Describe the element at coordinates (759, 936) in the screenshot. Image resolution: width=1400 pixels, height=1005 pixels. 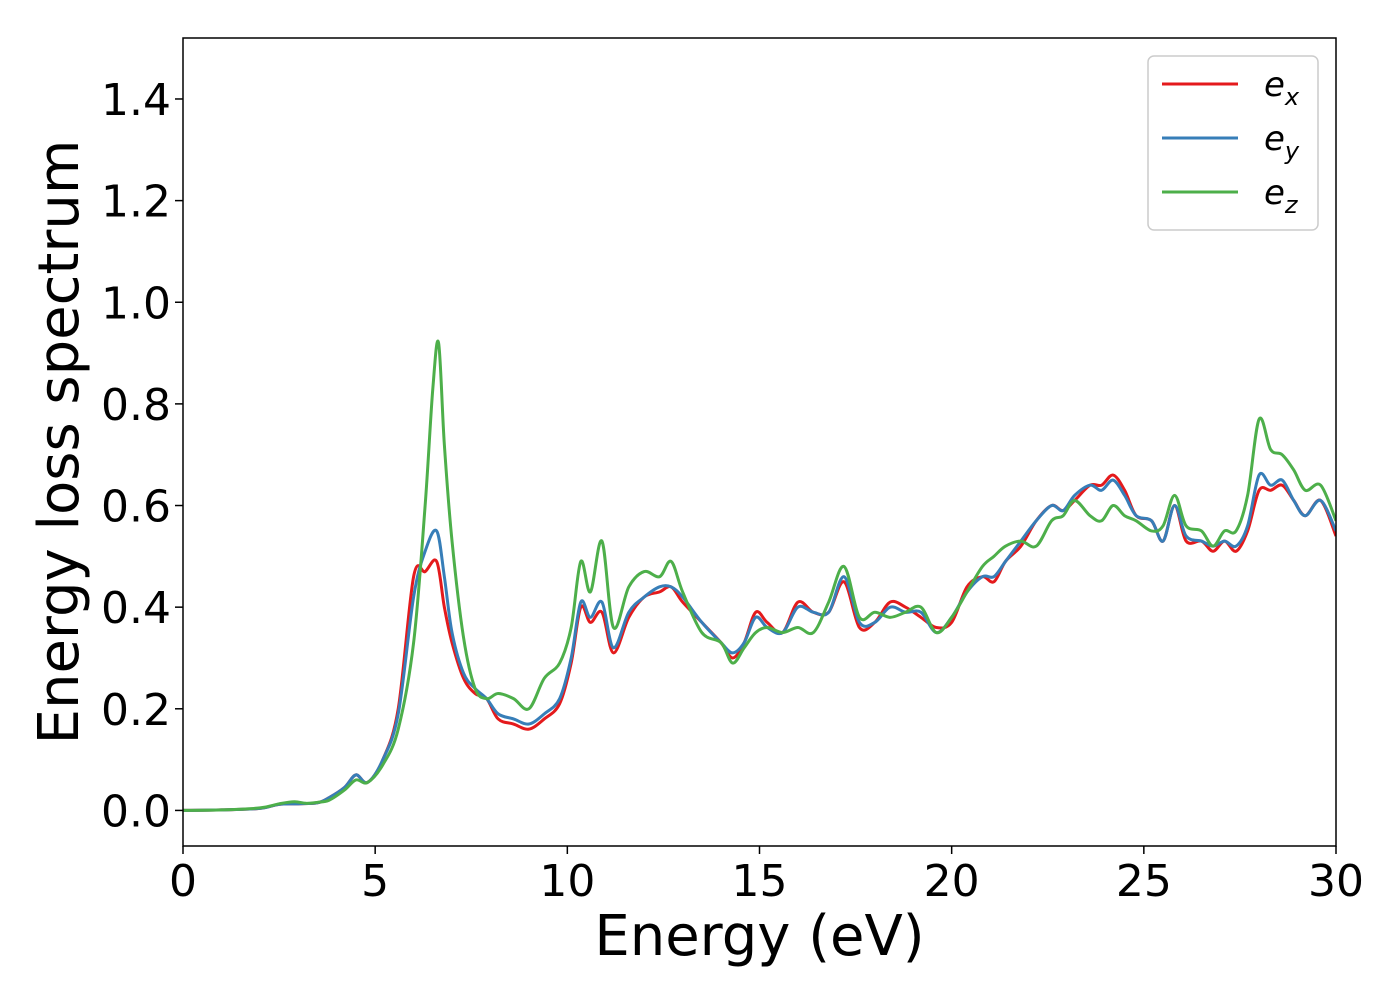
I see `x-axis-title: Energy (eV)` at that location.